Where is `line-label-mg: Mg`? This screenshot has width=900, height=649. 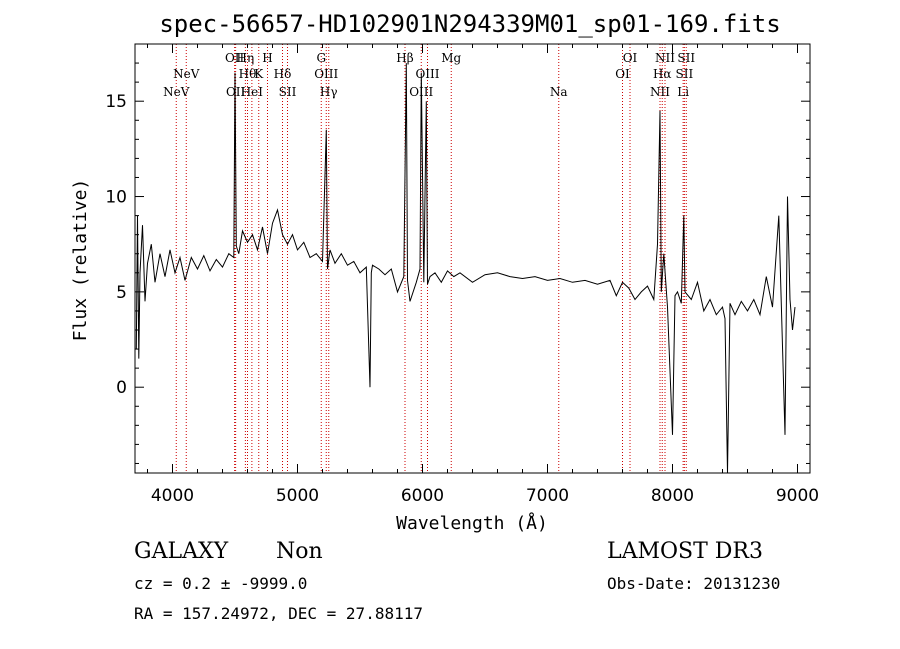 line-label-mg: Mg is located at coordinates (451, 58).